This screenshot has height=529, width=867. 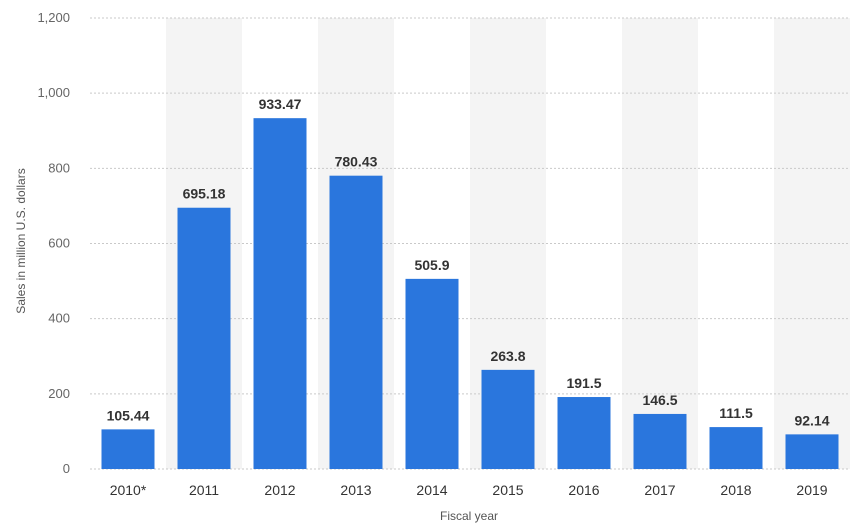 I want to click on bar-value-label: 780.43, so click(x=356, y=162).